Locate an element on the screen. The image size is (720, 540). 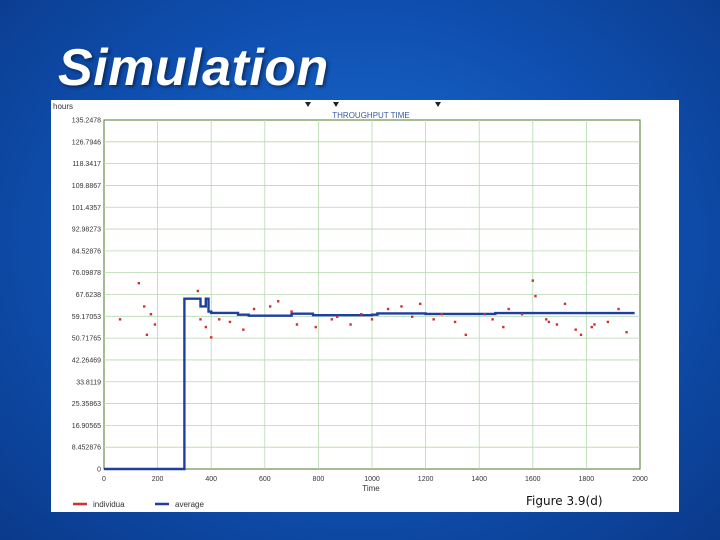
legend: individua average is located at coordinates (138, 504).